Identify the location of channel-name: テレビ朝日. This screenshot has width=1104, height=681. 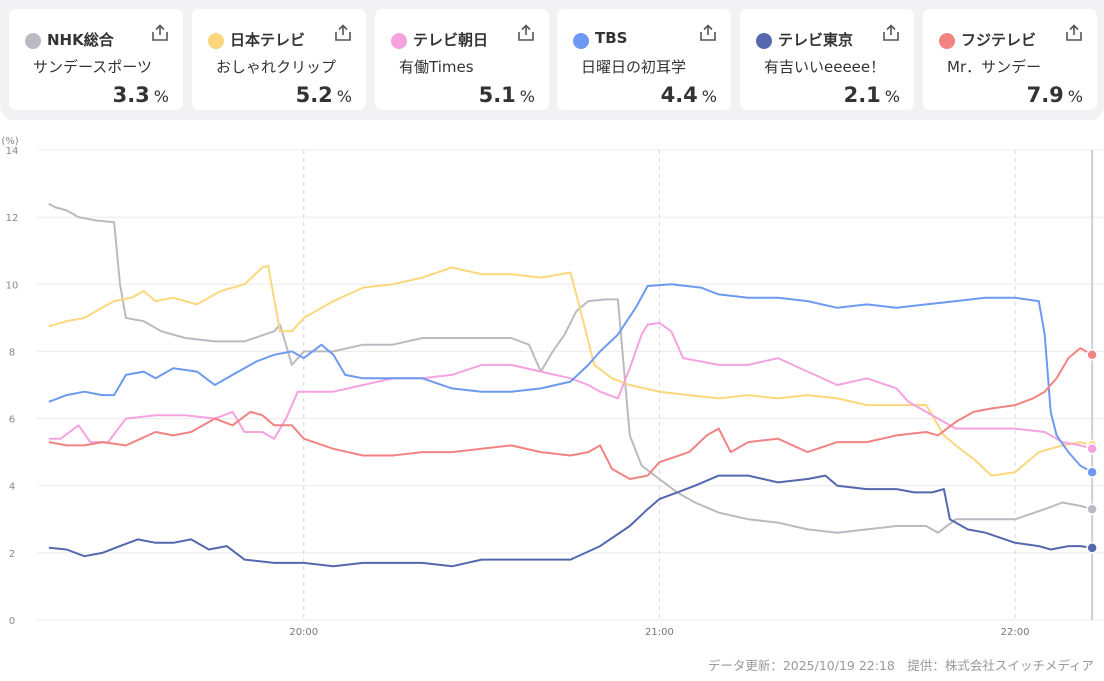
(451, 40).